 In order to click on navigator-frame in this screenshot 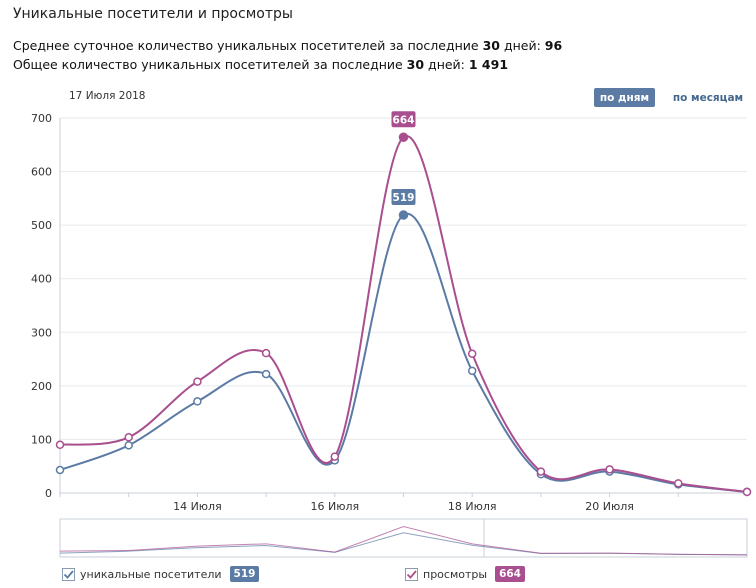, I will do `click(403, 538)`.